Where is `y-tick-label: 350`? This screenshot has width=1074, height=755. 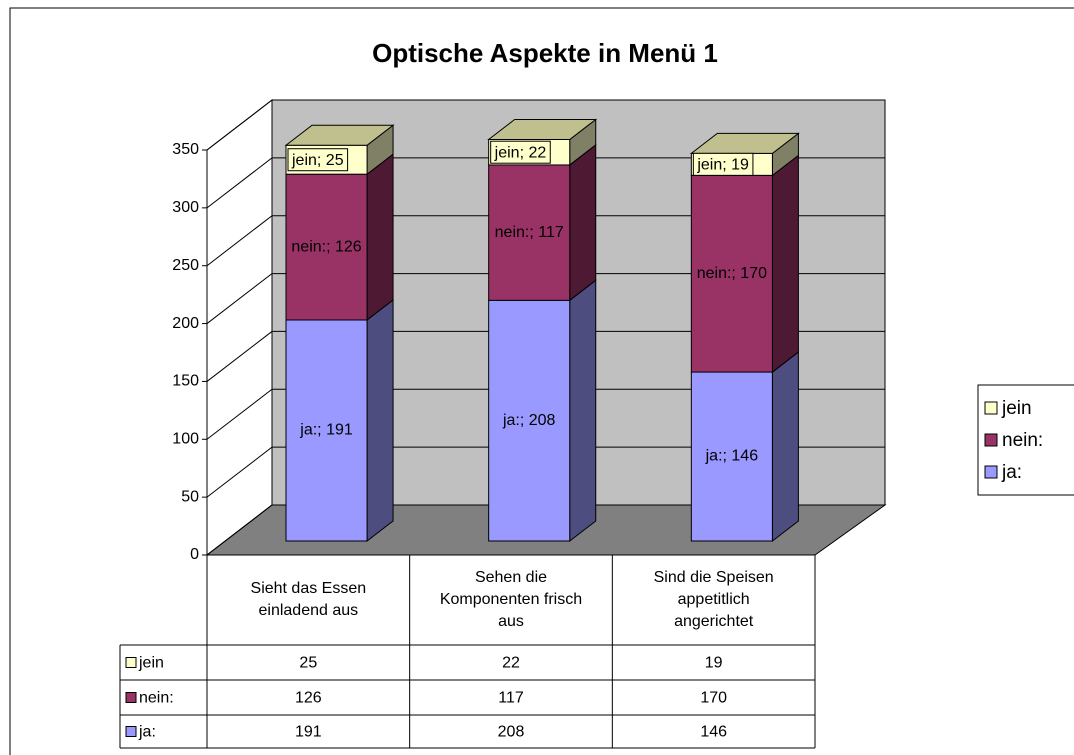
y-tick-label: 350 is located at coordinates (185, 149).